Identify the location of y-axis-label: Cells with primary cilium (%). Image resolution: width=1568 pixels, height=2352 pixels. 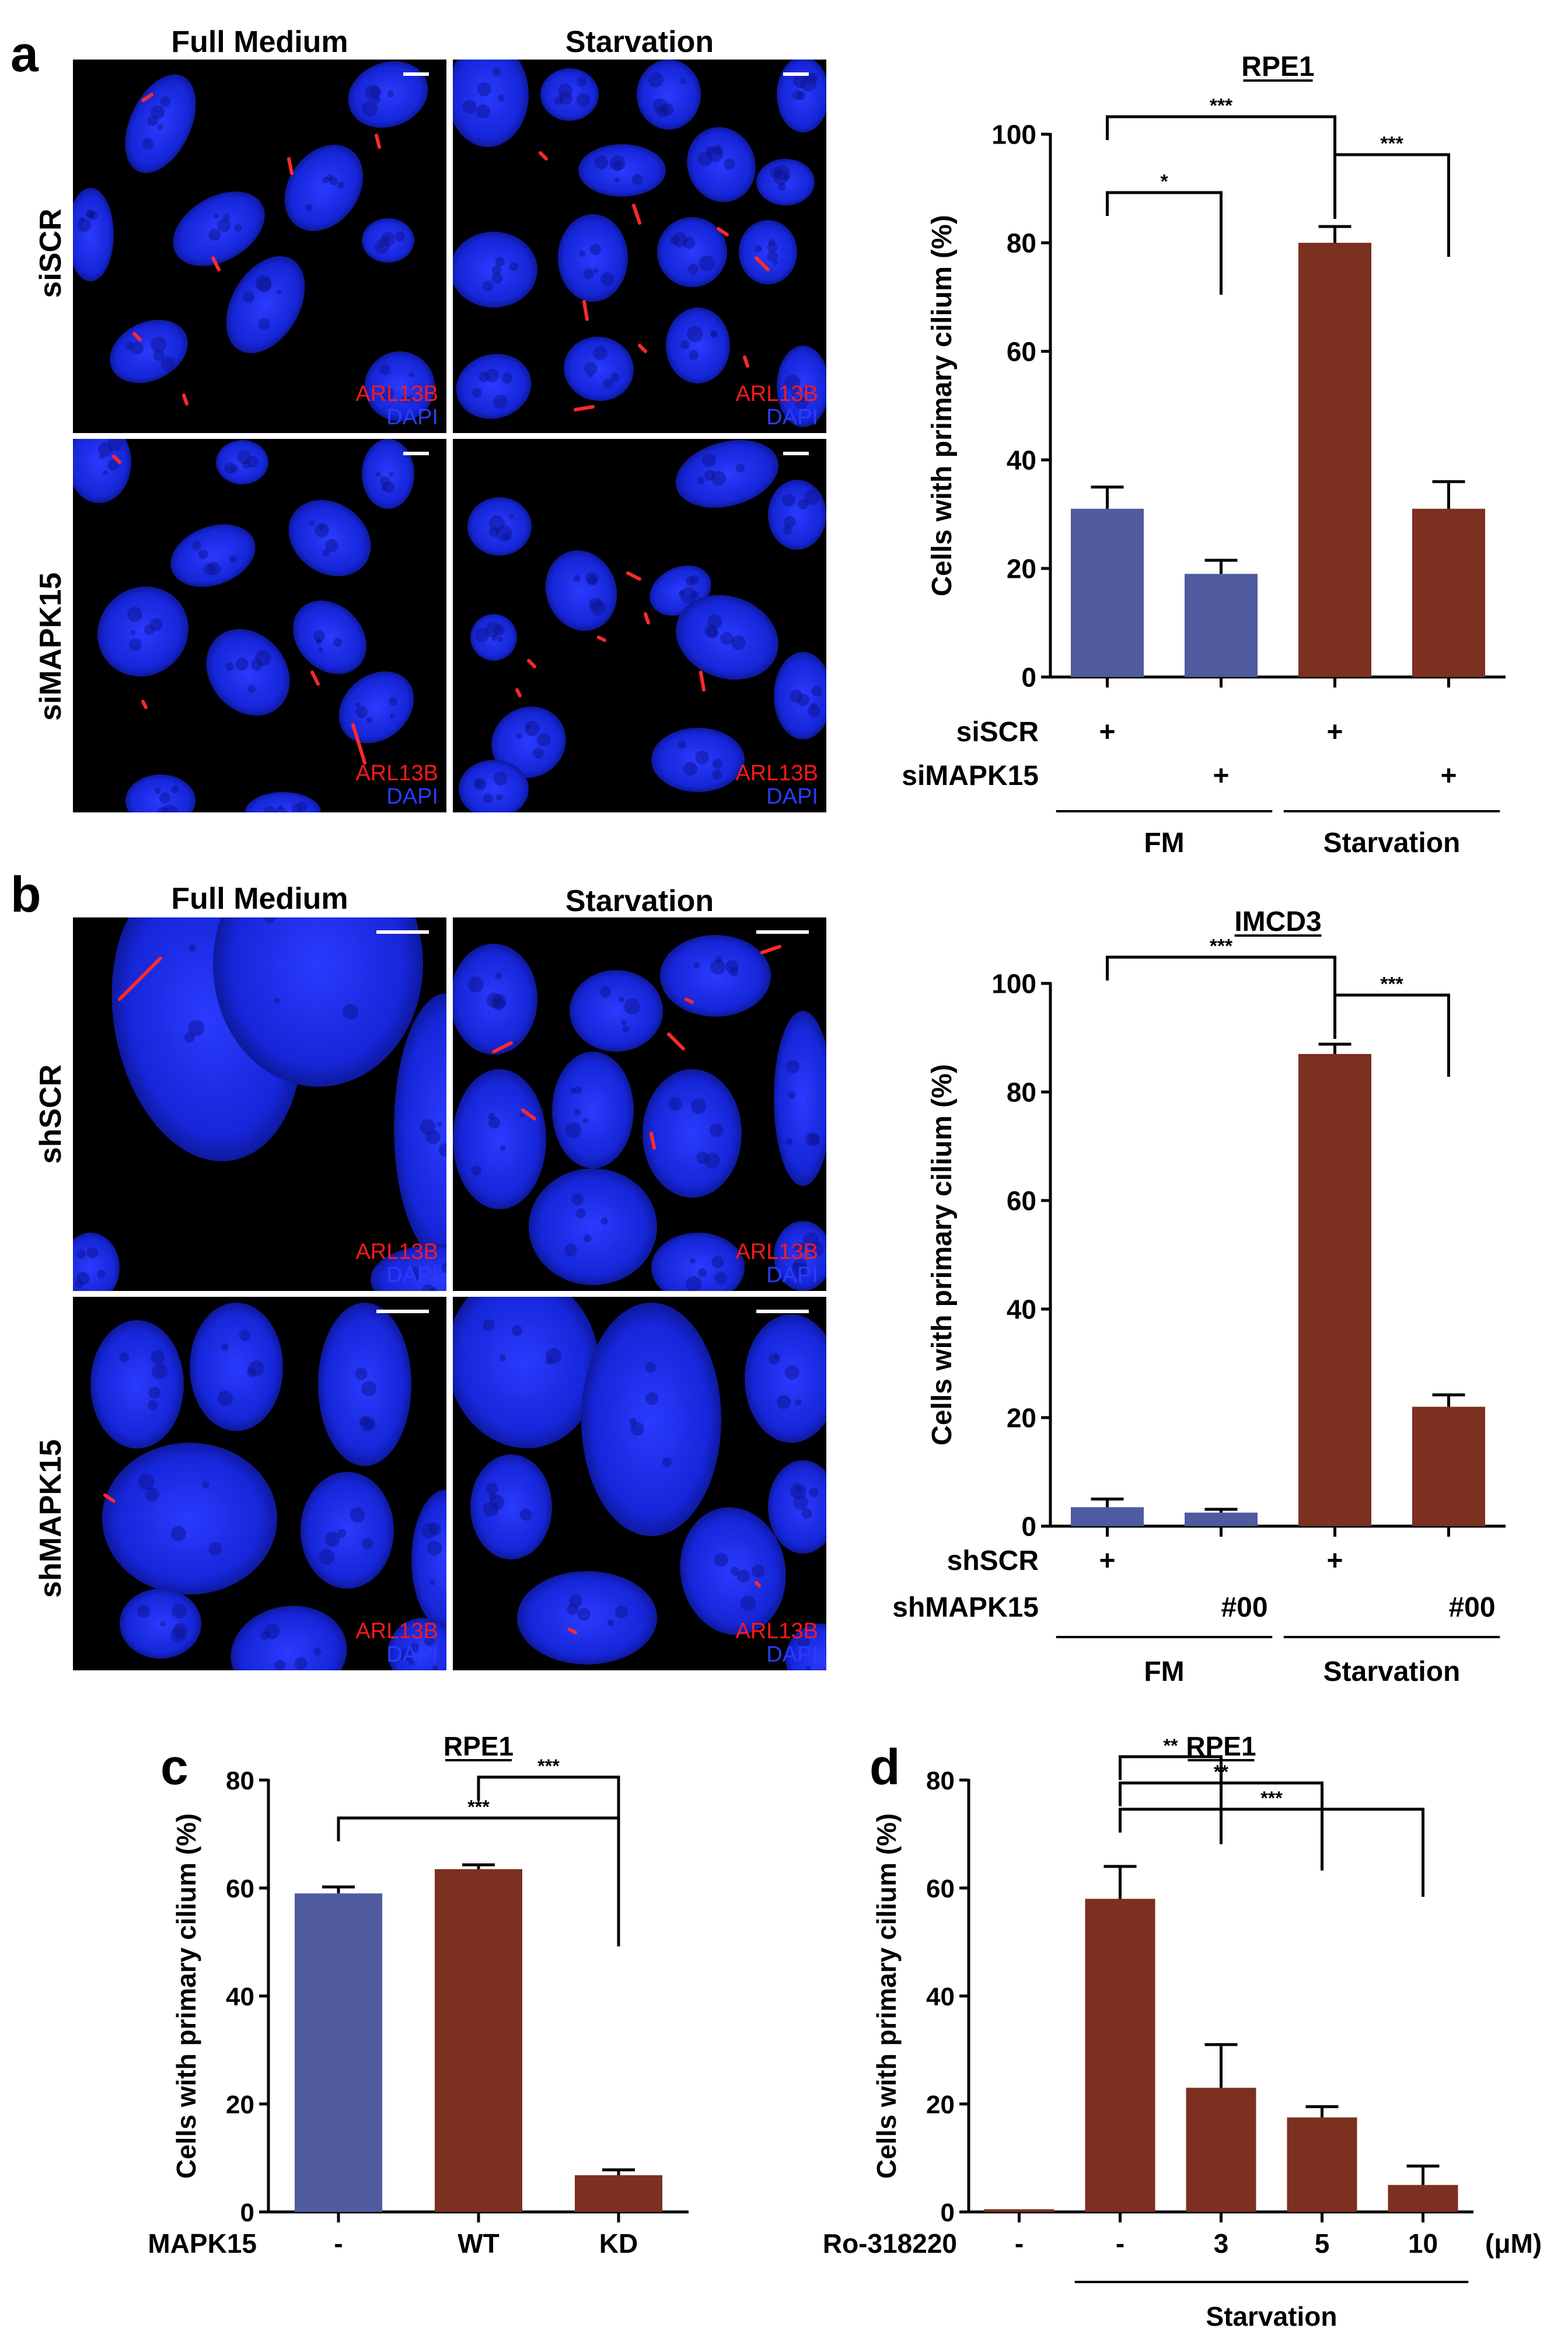
(886, 1996).